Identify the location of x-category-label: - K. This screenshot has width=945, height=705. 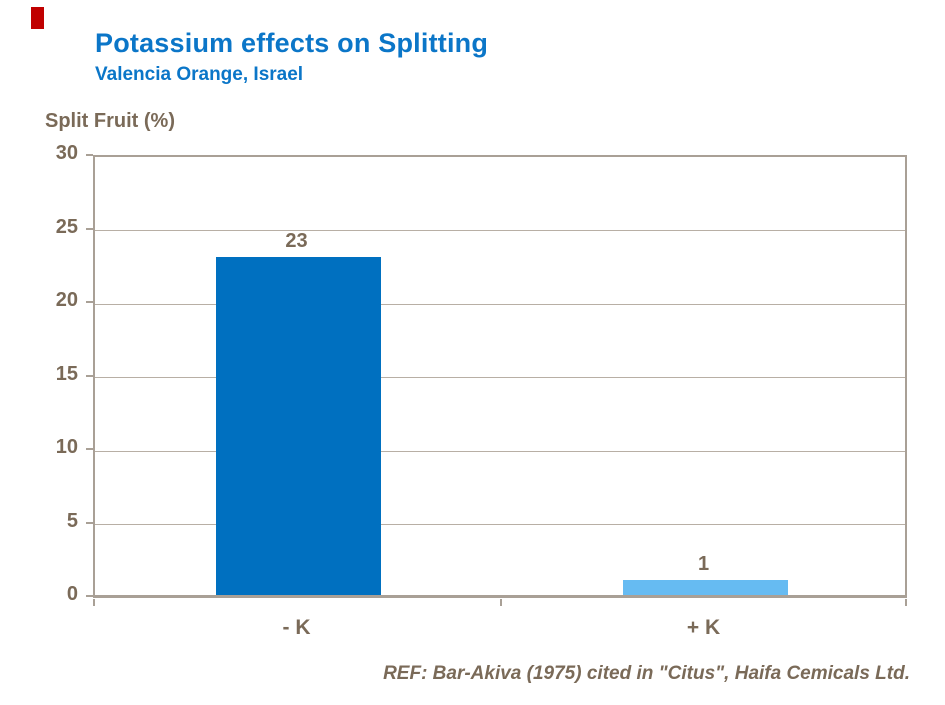
(296, 627).